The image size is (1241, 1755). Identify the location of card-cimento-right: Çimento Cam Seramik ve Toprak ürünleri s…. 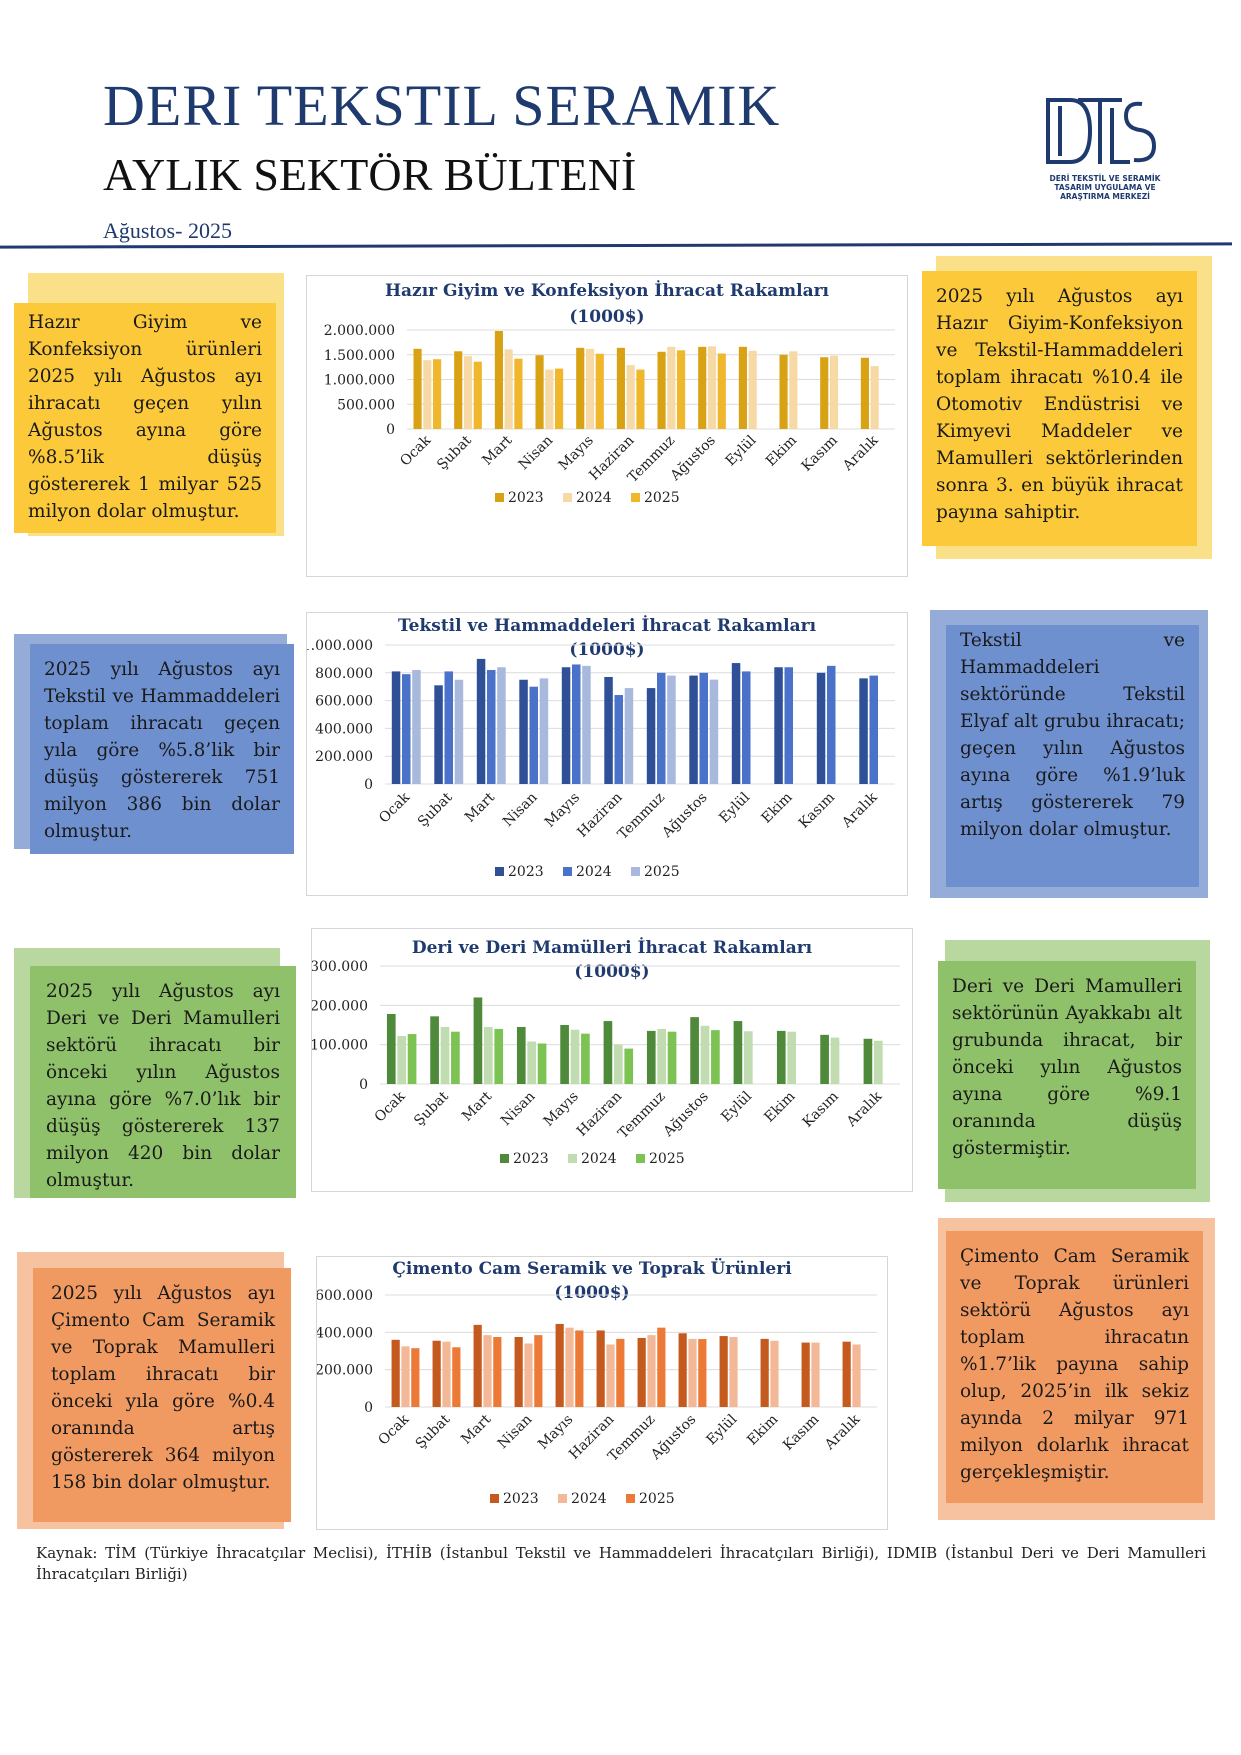
(1076, 1373).